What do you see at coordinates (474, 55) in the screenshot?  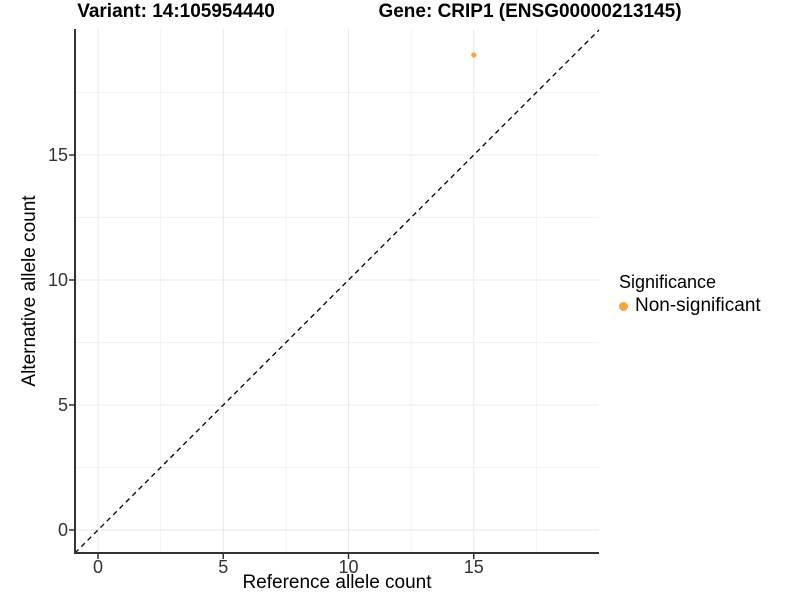 I see `data-point` at bounding box center [474, 55].